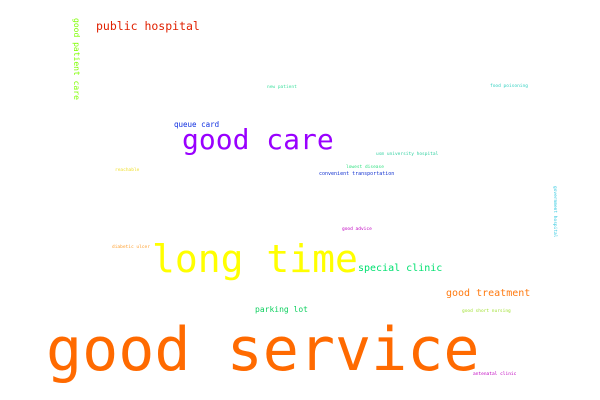  I want to click on word-good-treatment: good treatment, so click(488, 293).